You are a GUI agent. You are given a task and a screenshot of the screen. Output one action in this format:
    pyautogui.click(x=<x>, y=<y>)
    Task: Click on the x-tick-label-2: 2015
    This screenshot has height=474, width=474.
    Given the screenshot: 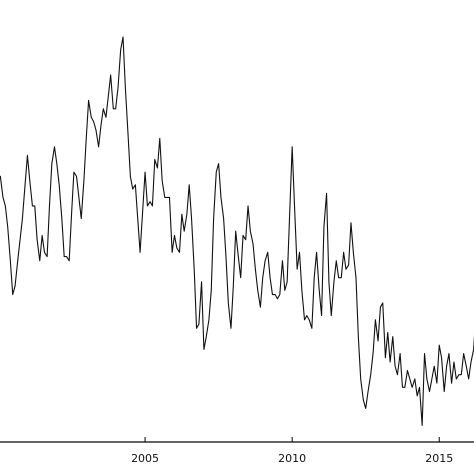 What is the action you would take?
    pyautogui.click(x=439, y=458)
    